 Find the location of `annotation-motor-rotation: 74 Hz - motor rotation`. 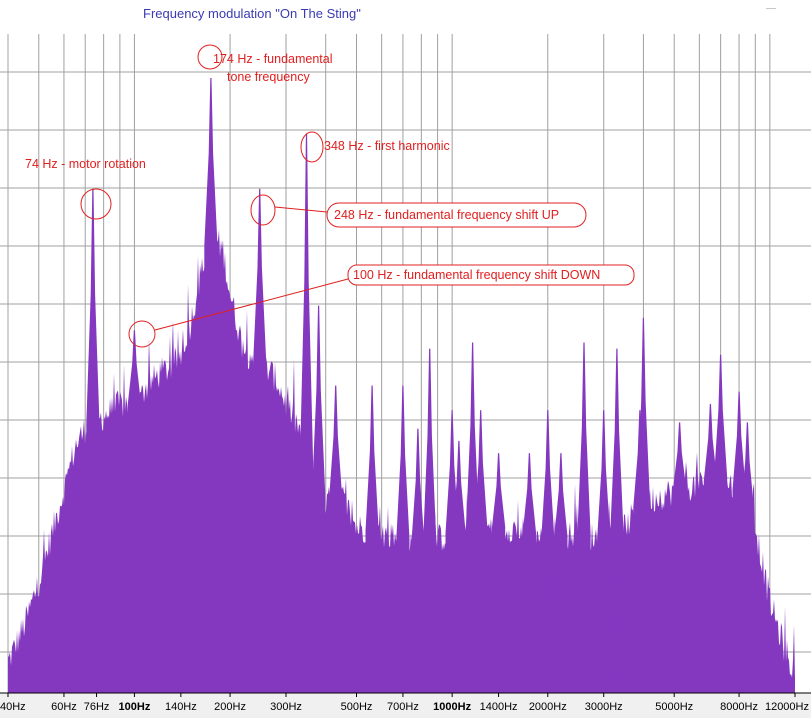

annotation-motor-rotation: 74 Hz - motor rotation is located at coordinates (85, 188).